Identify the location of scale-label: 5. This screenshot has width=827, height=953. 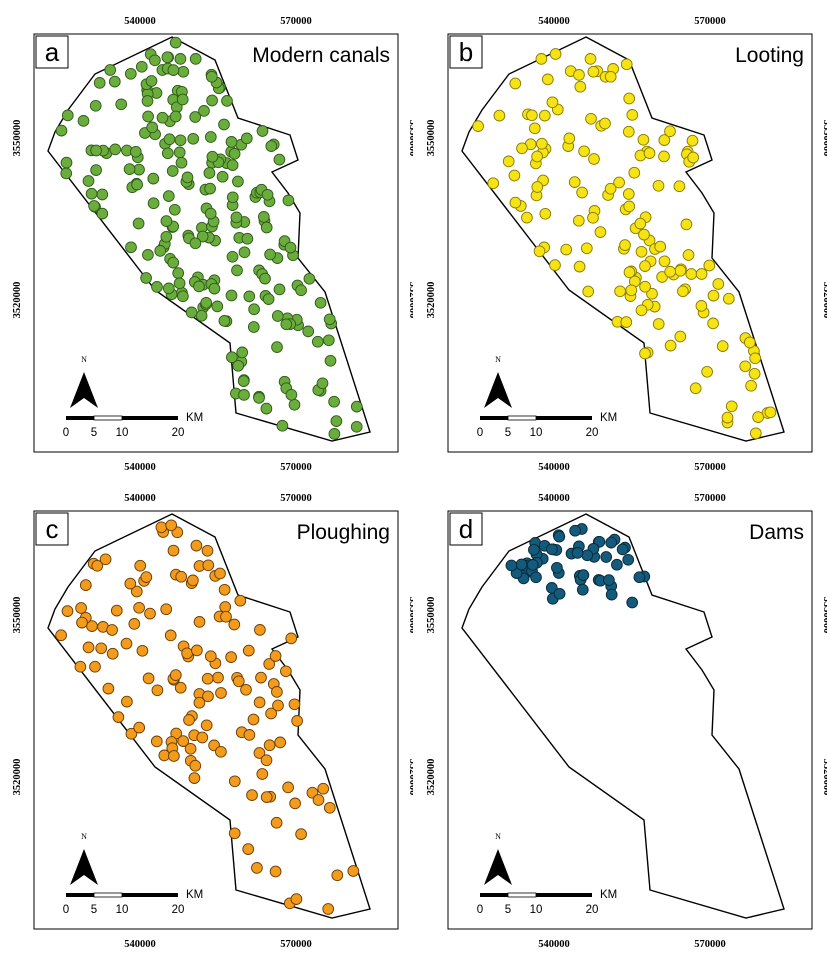
(508, 910).